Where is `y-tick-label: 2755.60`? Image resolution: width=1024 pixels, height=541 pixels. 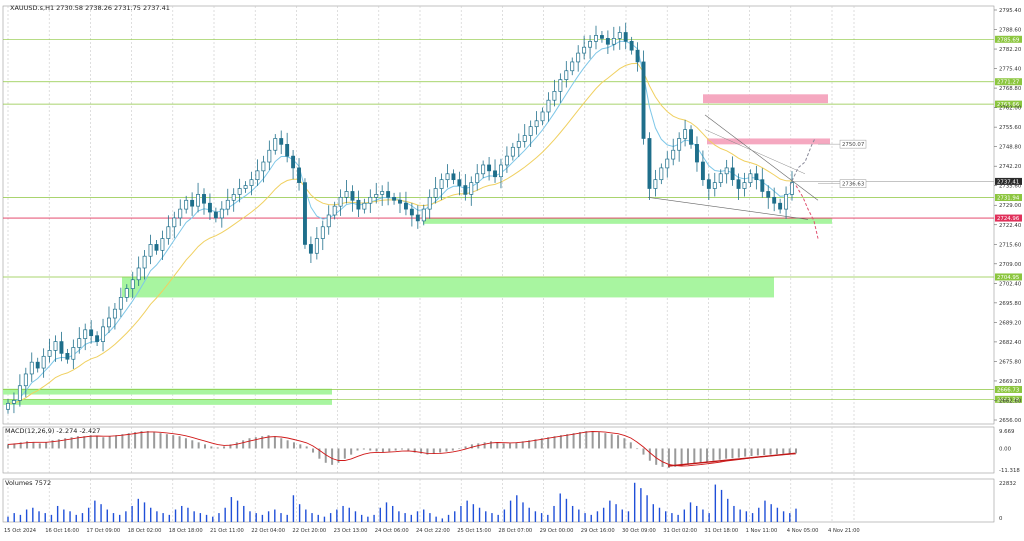 y-tick-label: 2755.60 is located at coordinates (1010, 128).